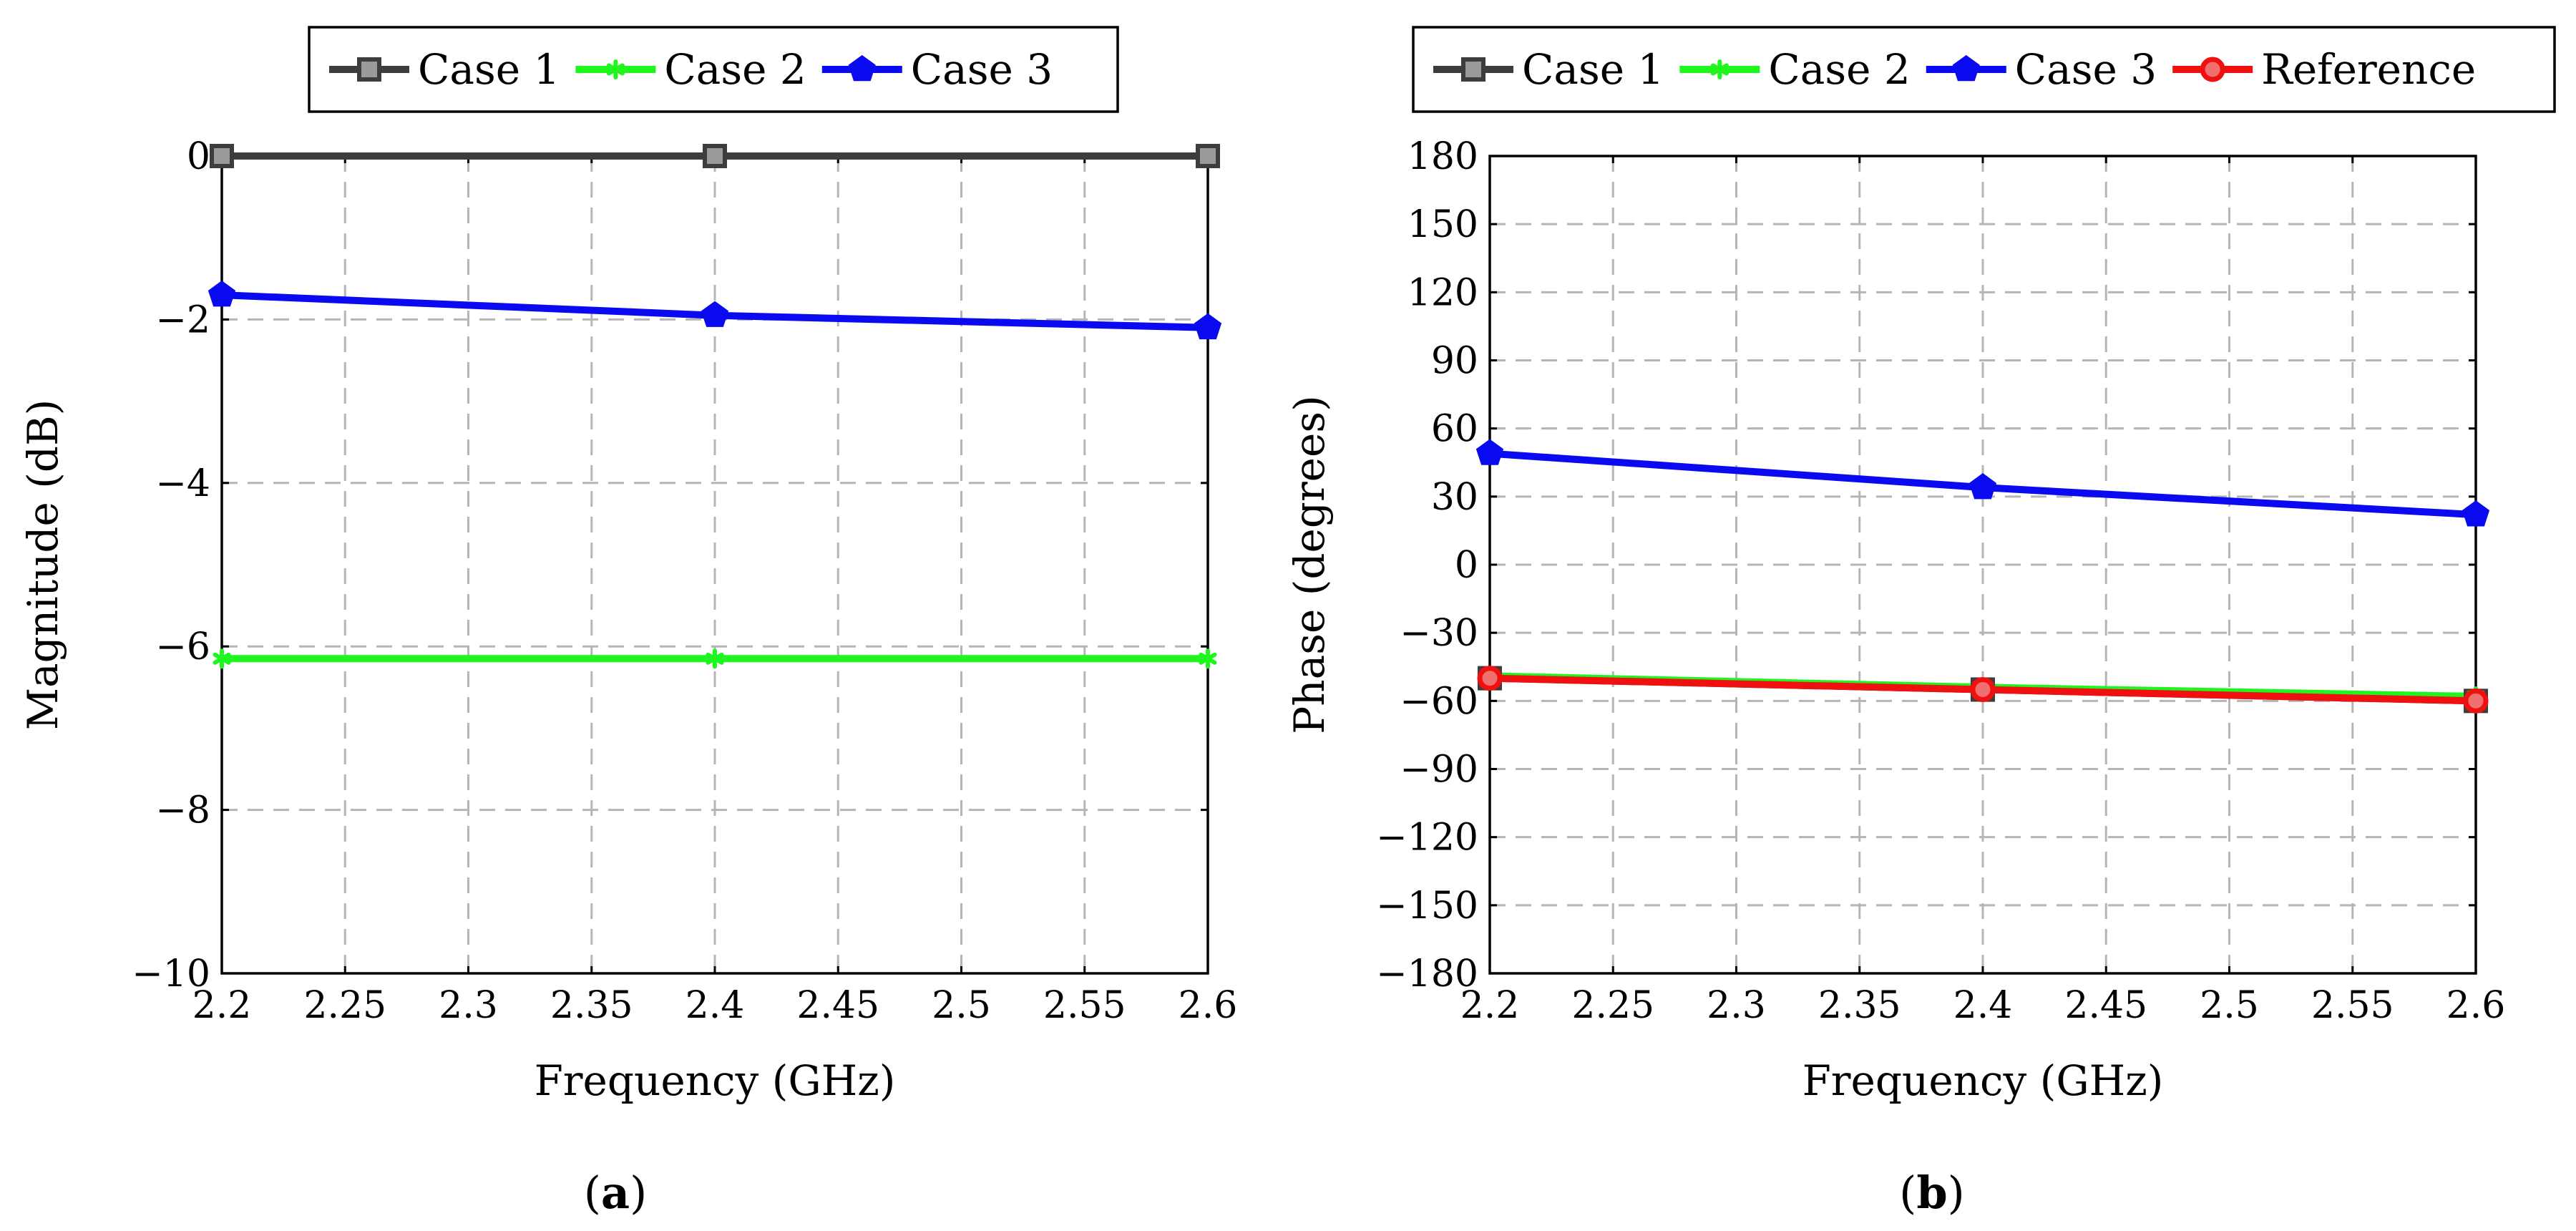  What do you see at coordinates (1427, 974) in the screenshot?
I see `y-tick-label: −180` at bounding box center [1427, 974].